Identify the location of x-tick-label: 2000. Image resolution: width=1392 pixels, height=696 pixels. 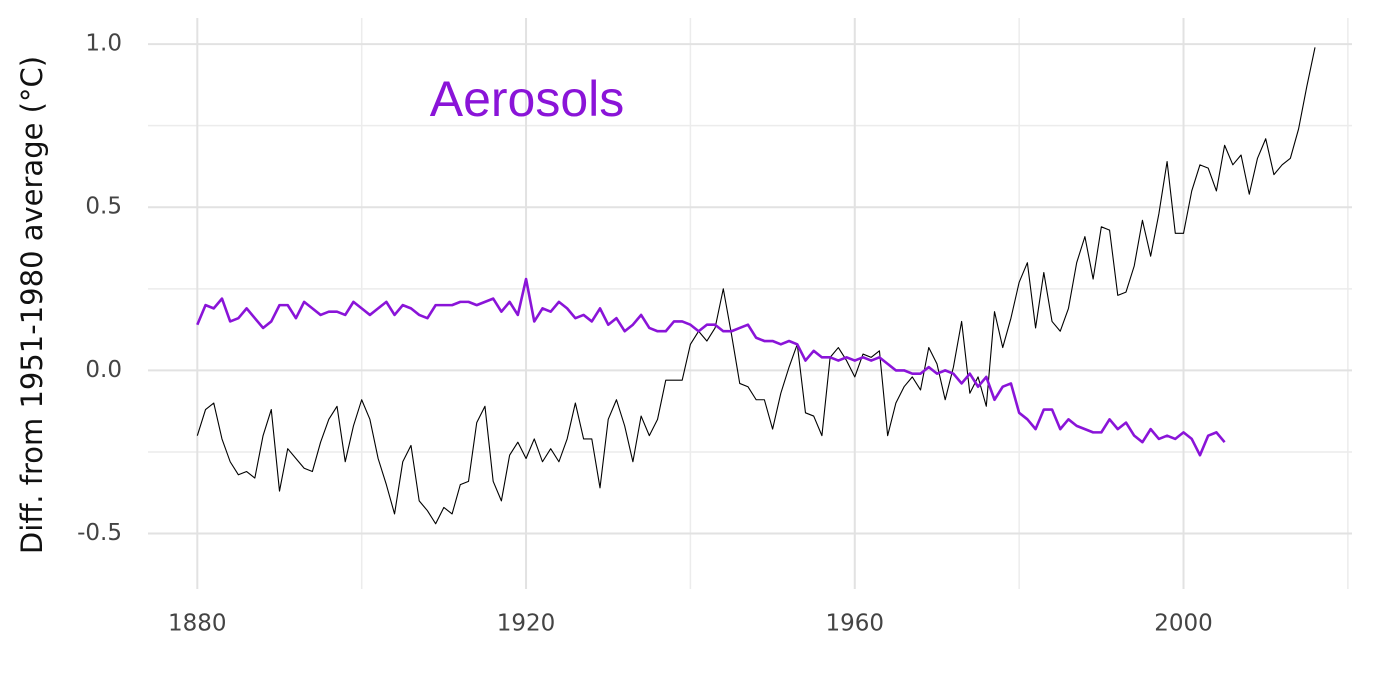
(1183, 624).